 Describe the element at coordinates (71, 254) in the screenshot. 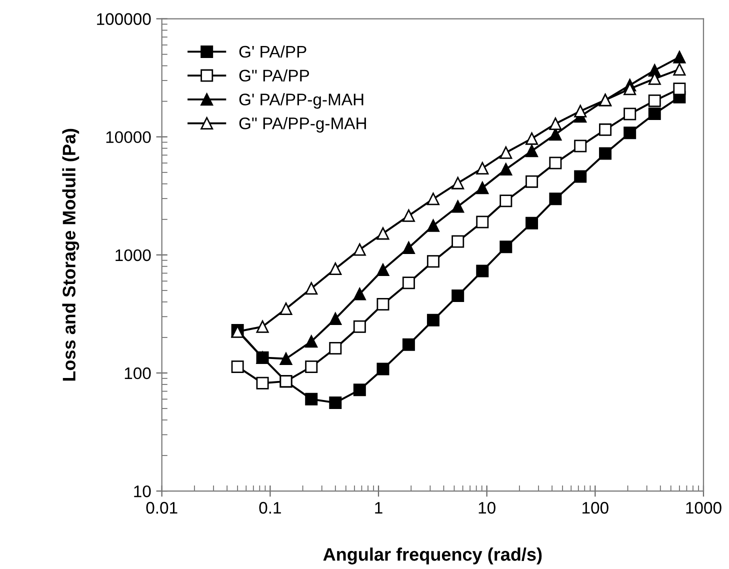

I see `y-axis-title: Loss and Storage Moduli (Pa)` at that location.